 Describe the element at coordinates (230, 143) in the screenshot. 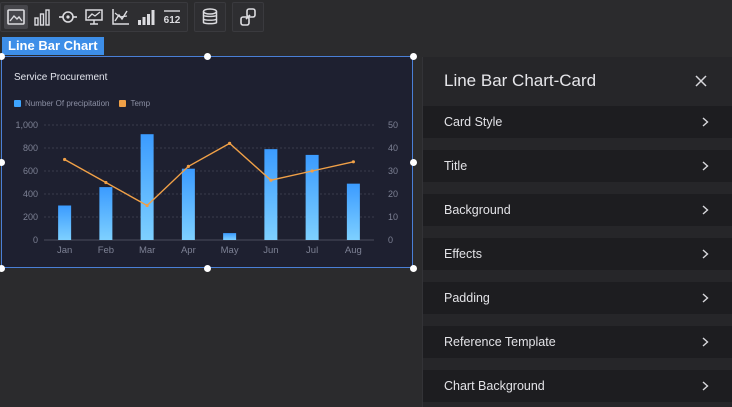

I see `temp-point-may` at that location.